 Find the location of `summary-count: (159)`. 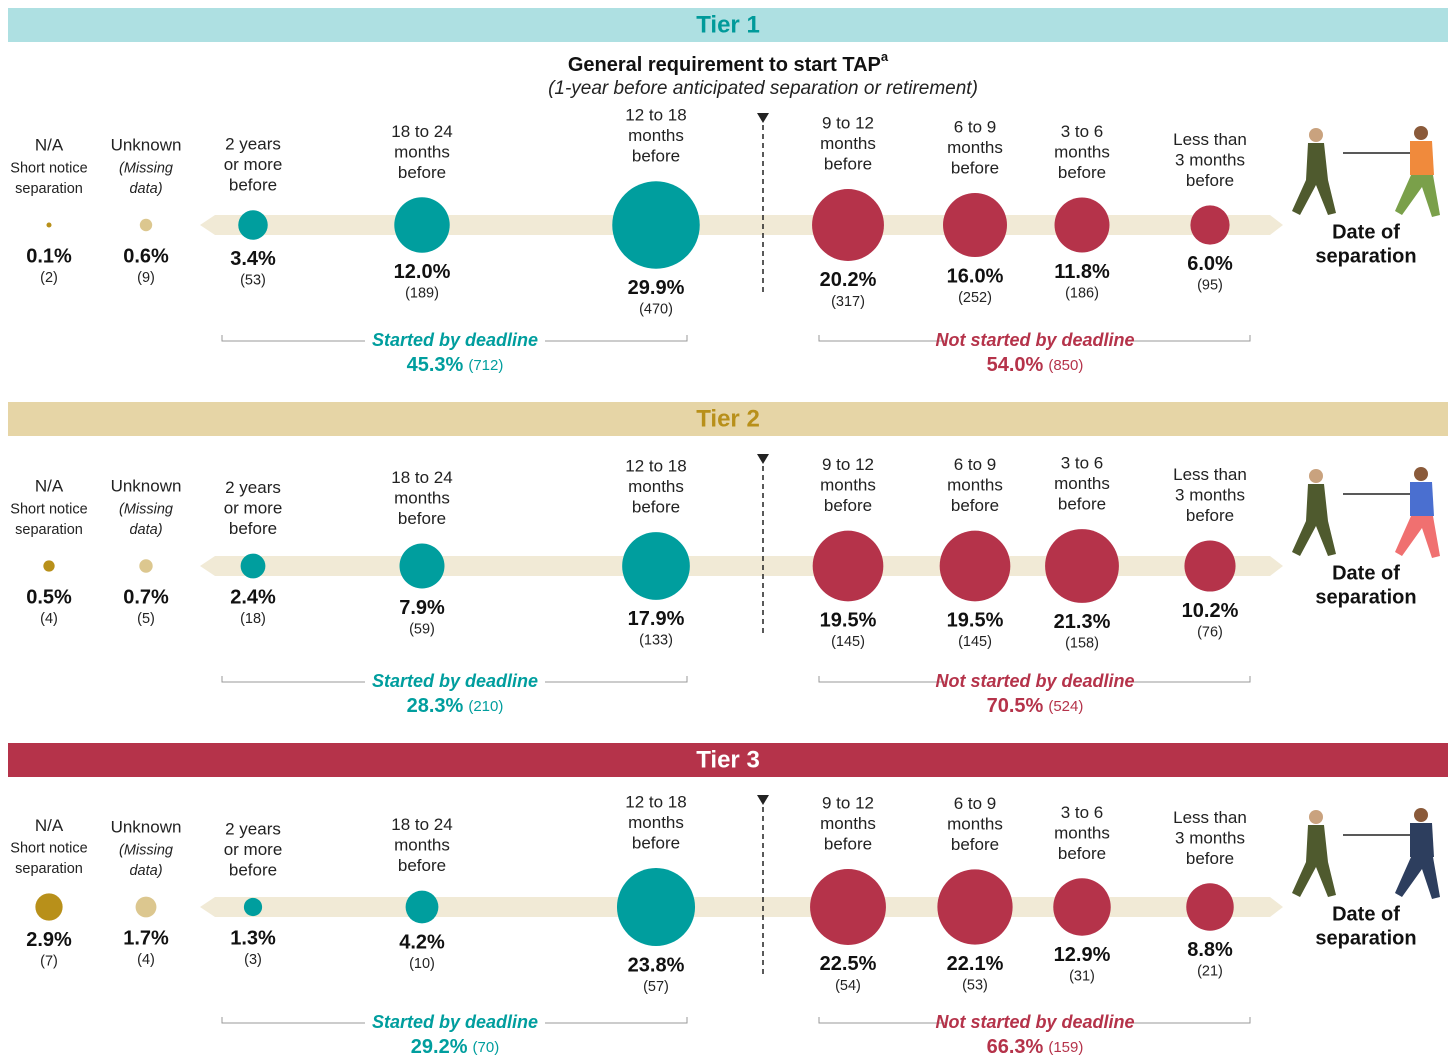

summary-count: (159) is located at coordinates (1065, 1047).